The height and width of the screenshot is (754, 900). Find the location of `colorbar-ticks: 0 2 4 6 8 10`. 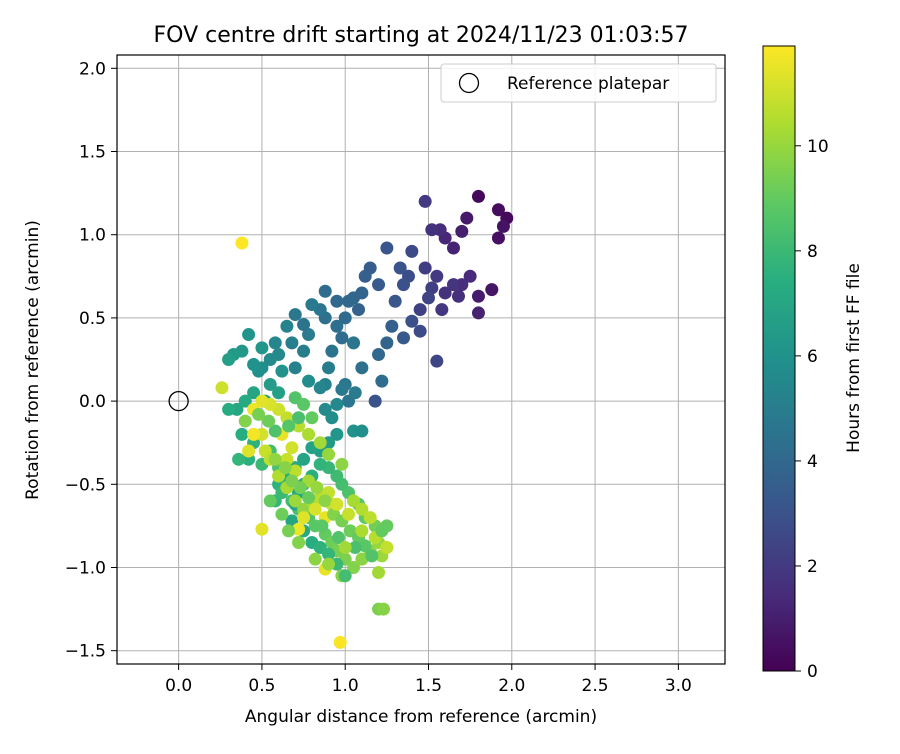

colorbar-ticks: 0 2 4 6 8 10 is located at coordinates (812, 409).